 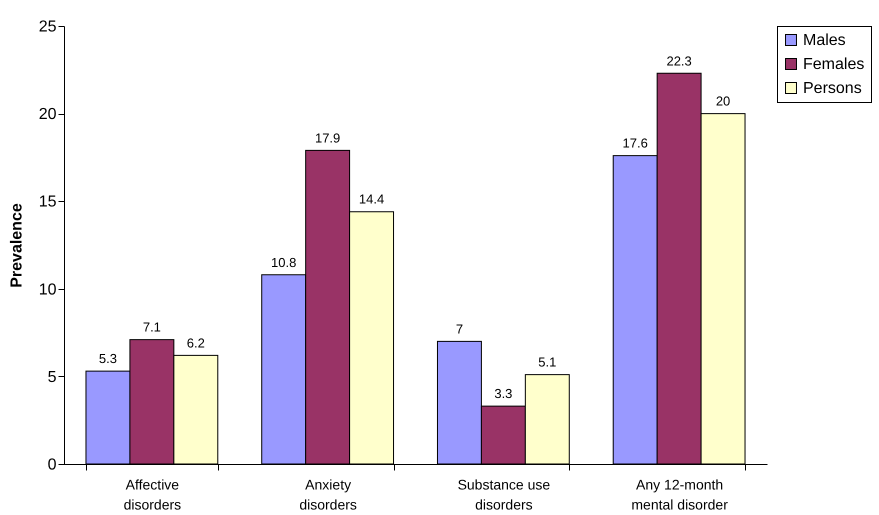 What do you see at coordinates (723, 101) in the screenshot?
I see `data-label: 20` at bounding box center [723, 101].